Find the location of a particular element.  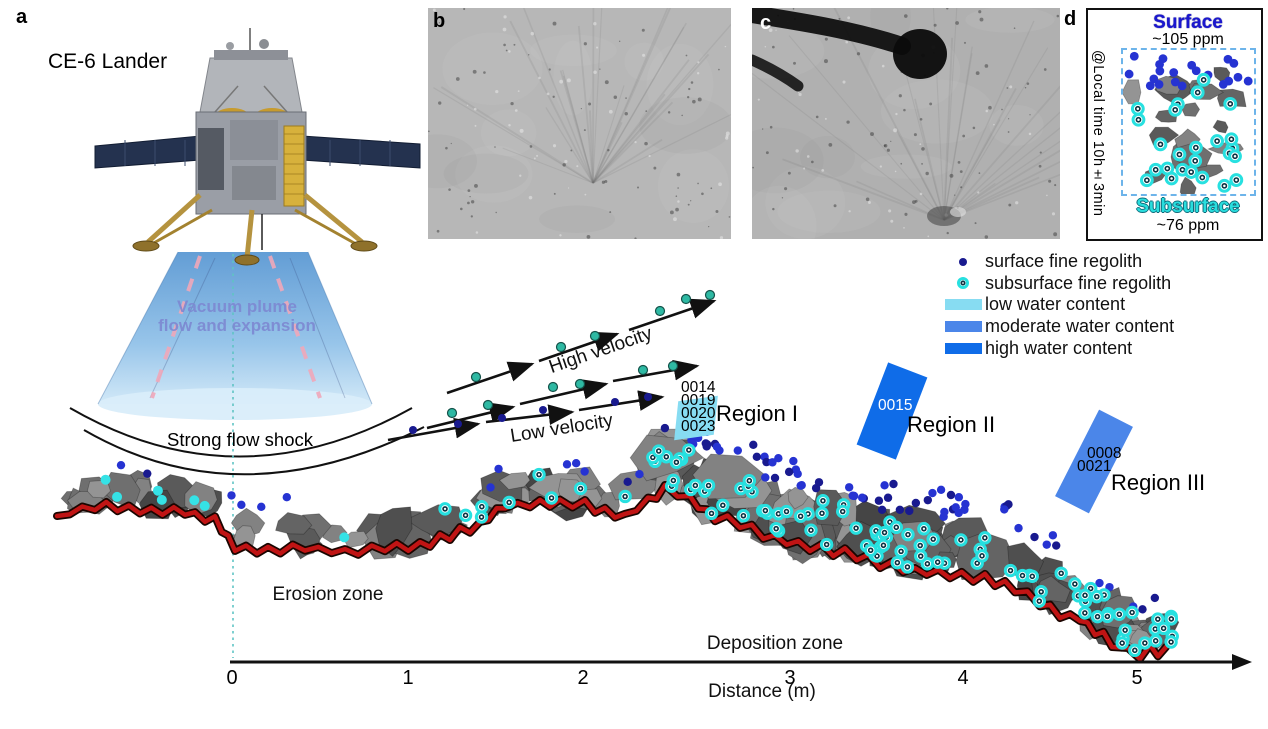

axis-tick-5: 5 is located at coordinates (1137, 678).